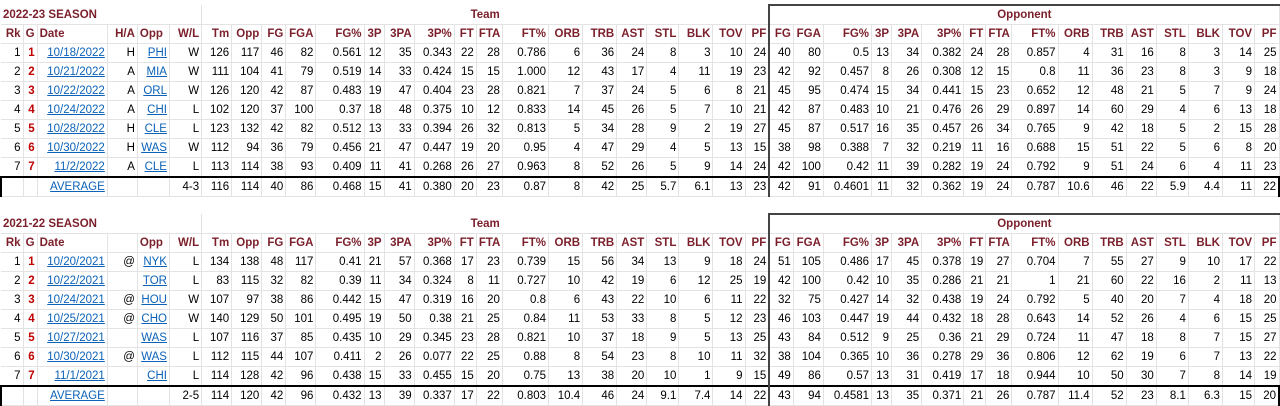  Describe the element at coordinates (12, 167) in the screenshot. I see `rank-cell: 7` at that location.